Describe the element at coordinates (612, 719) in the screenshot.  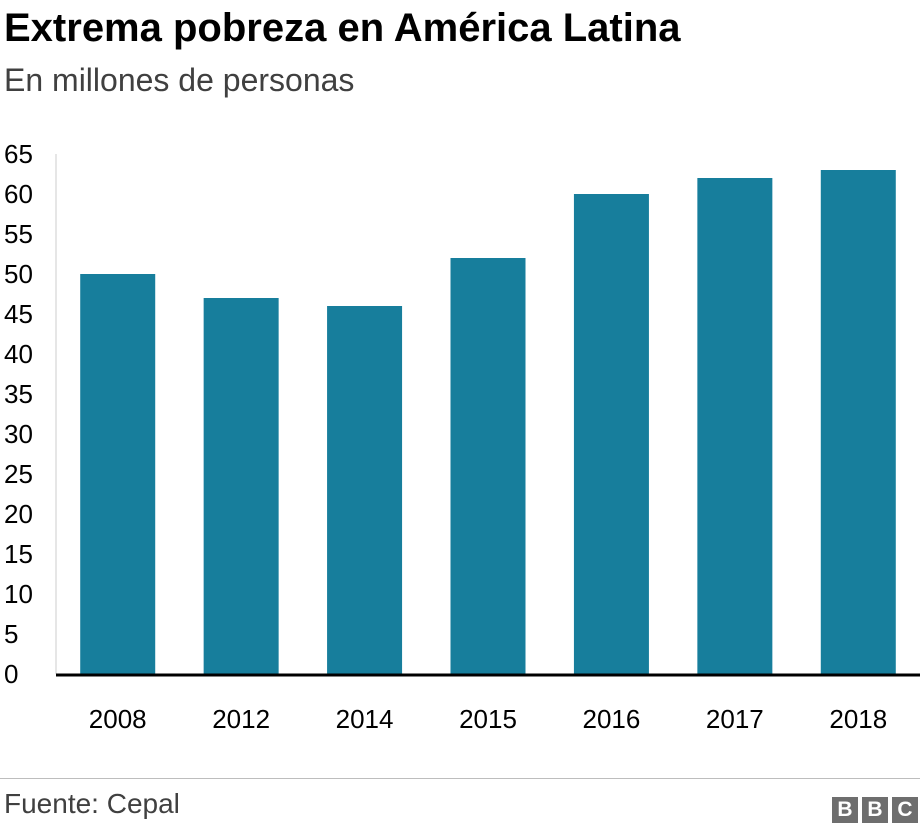
I see `x-tick-label: 2016` at that location.